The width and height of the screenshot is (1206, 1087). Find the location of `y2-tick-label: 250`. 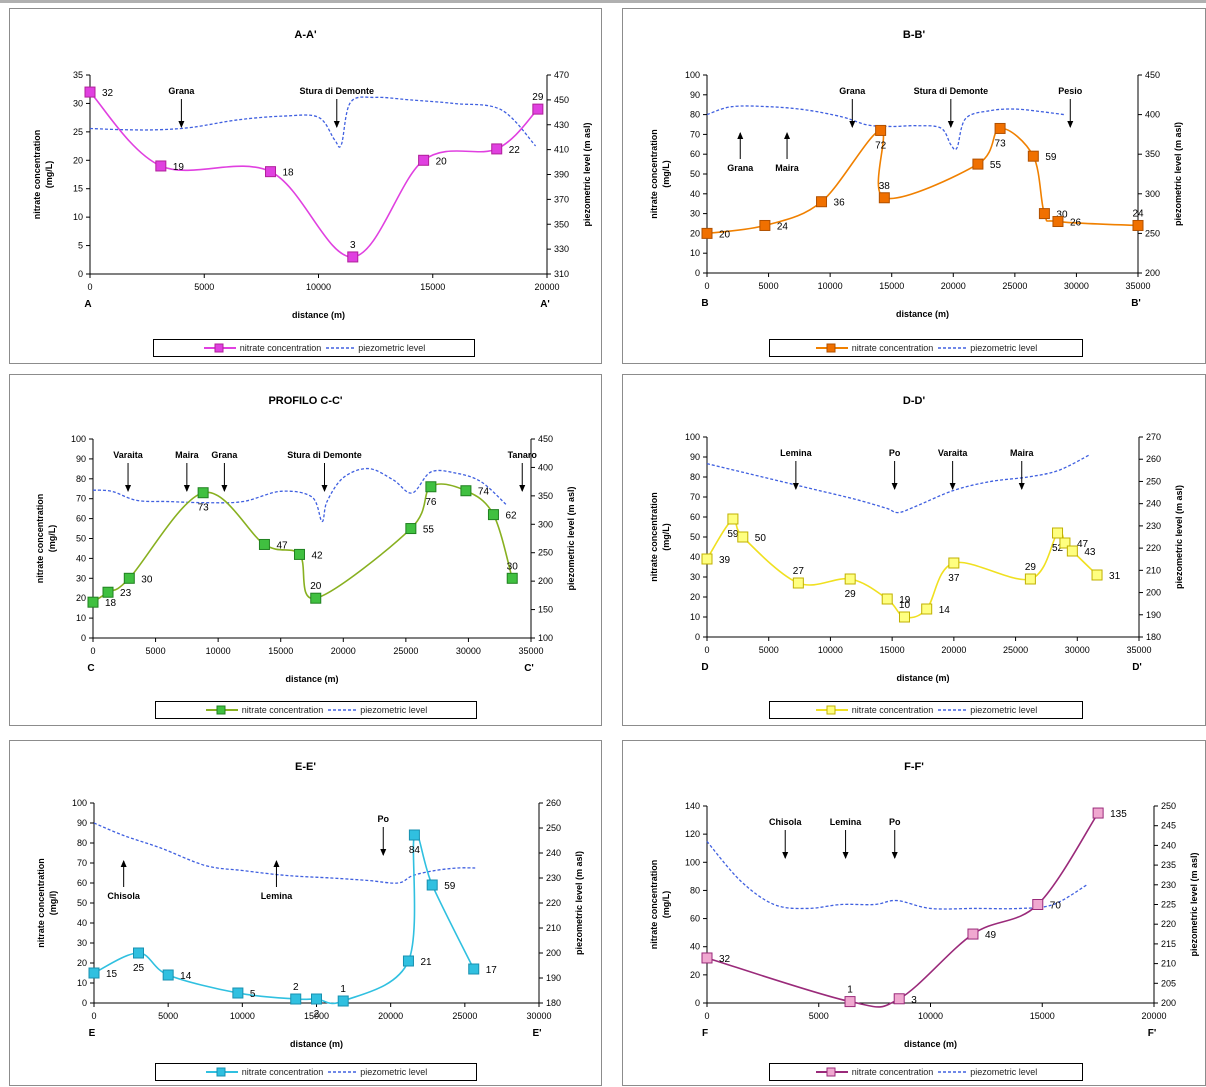

y2-tick-label: 250 is located at coordinates (1153, 481).